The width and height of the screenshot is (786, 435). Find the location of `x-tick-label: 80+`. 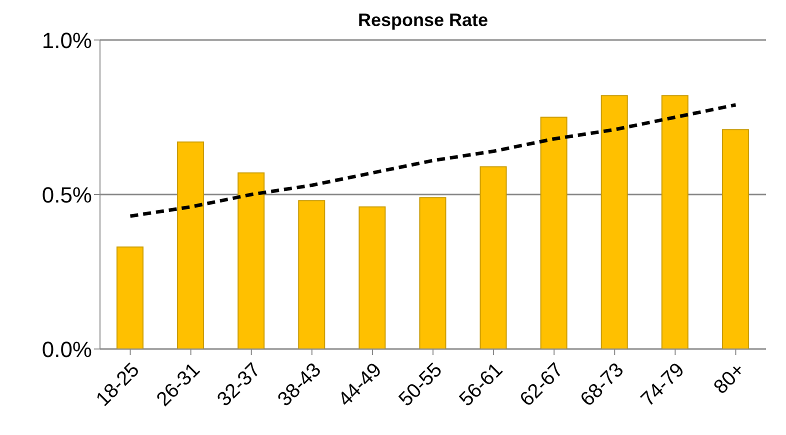

x-tick-label: 80+ is located at coordinates (730, 379).